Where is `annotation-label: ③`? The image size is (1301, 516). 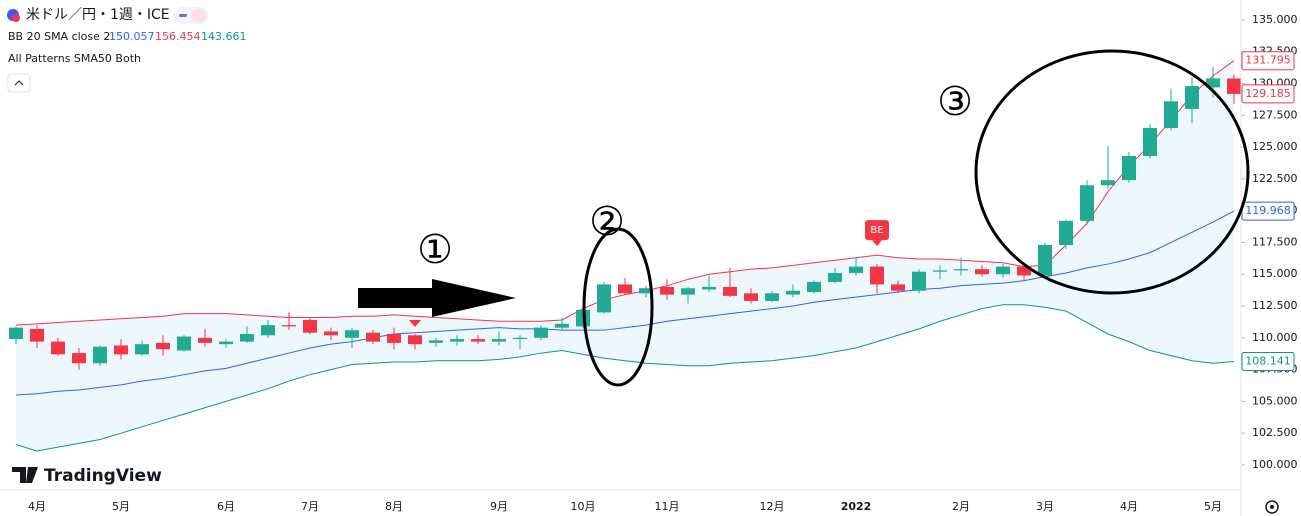
annotation-label: ③ is located at coordinates (955, 102).